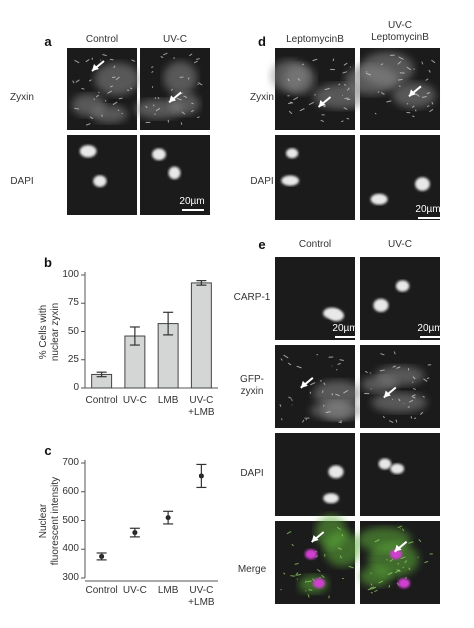 This screenshot has width=474, height=628. Describe the element at coordinates (70, 520) in the screenshot. I see `y-tick-label: 500` at that location.